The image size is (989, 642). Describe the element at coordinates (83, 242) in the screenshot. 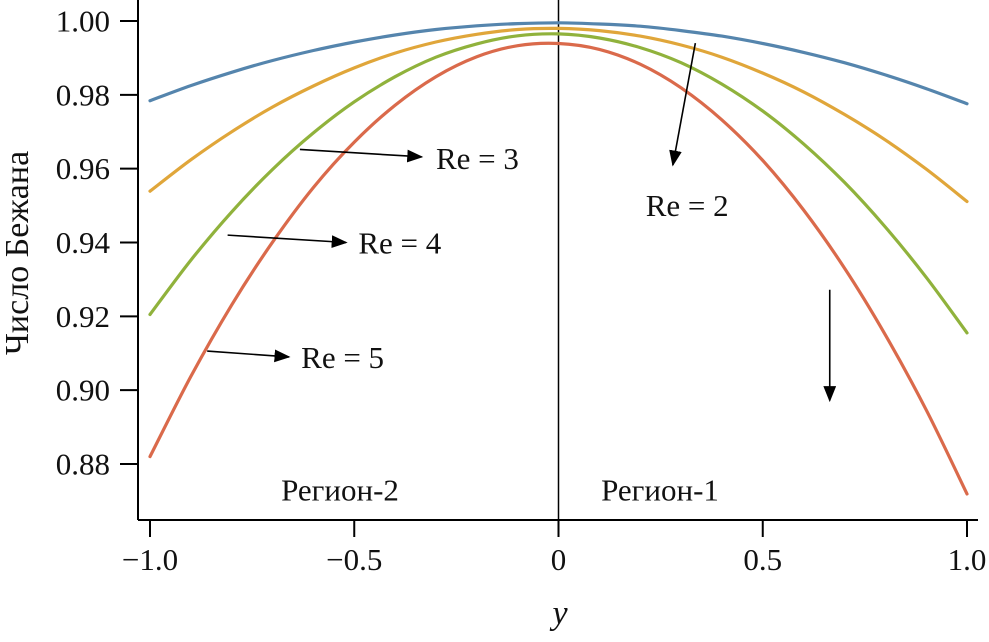

I see `y-tick-label: 0.94` at that location.